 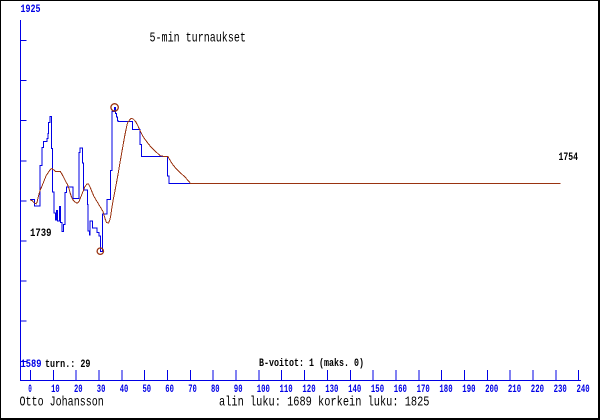 What do you see at coordinates (198, 39) in the screenshot?
I see `svg-text: 5-min turnaukset` at bounding box center [198, 39].